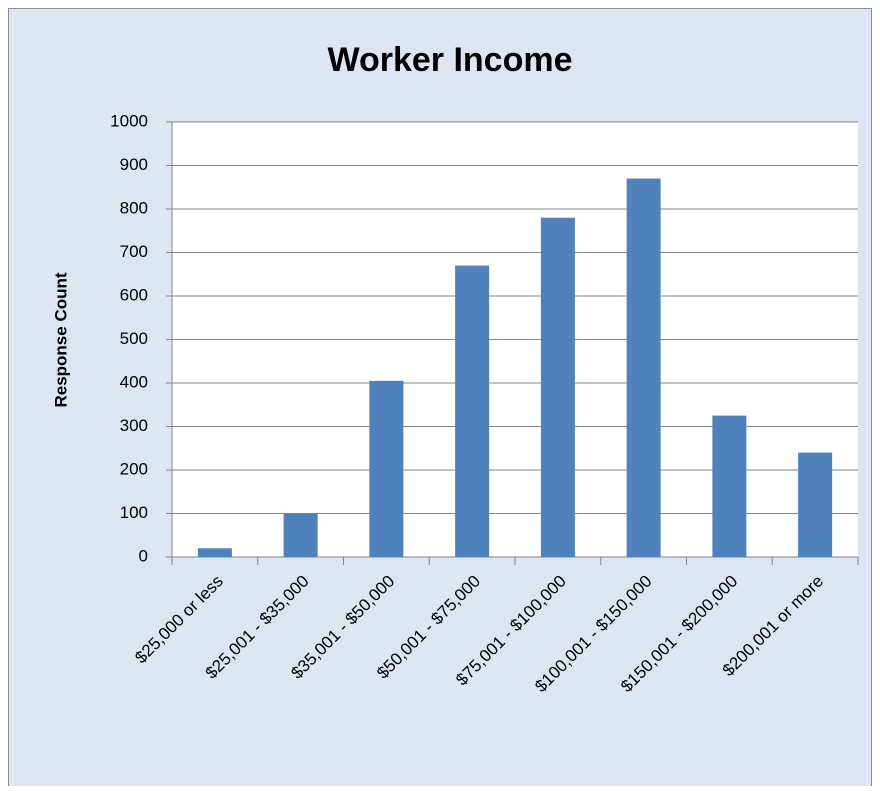 This screenshot has height=791, width=880. I want to click on y-axis-label: Response Count, so click(60, 339).